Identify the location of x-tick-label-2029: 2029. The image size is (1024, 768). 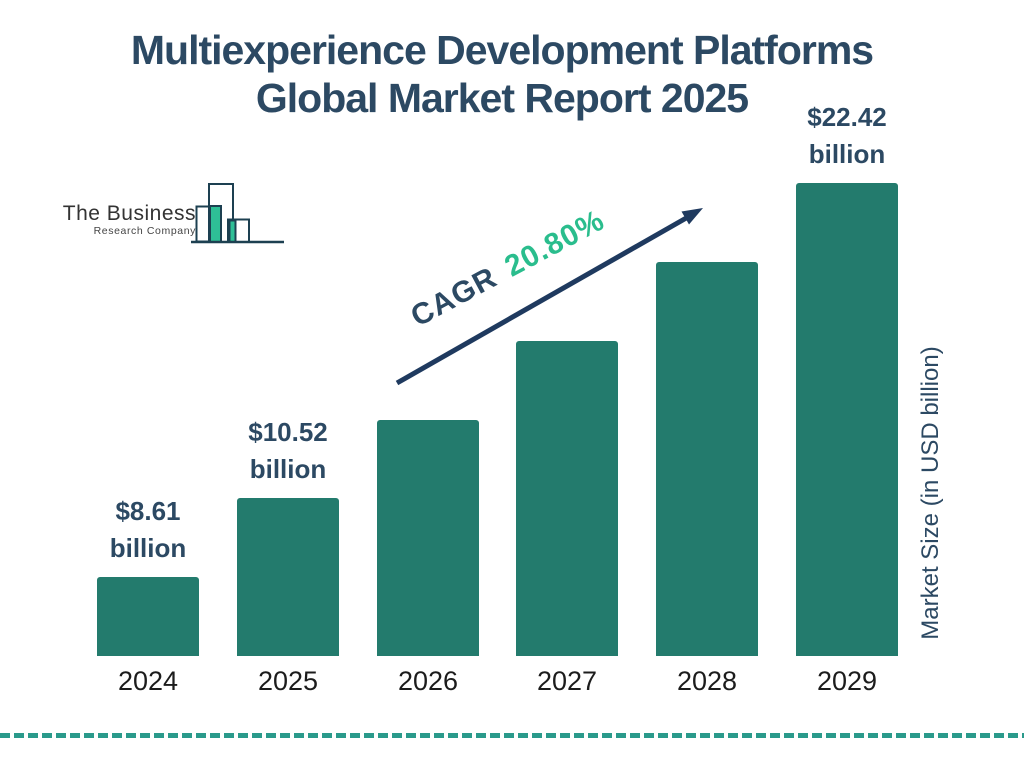
(847, 681).